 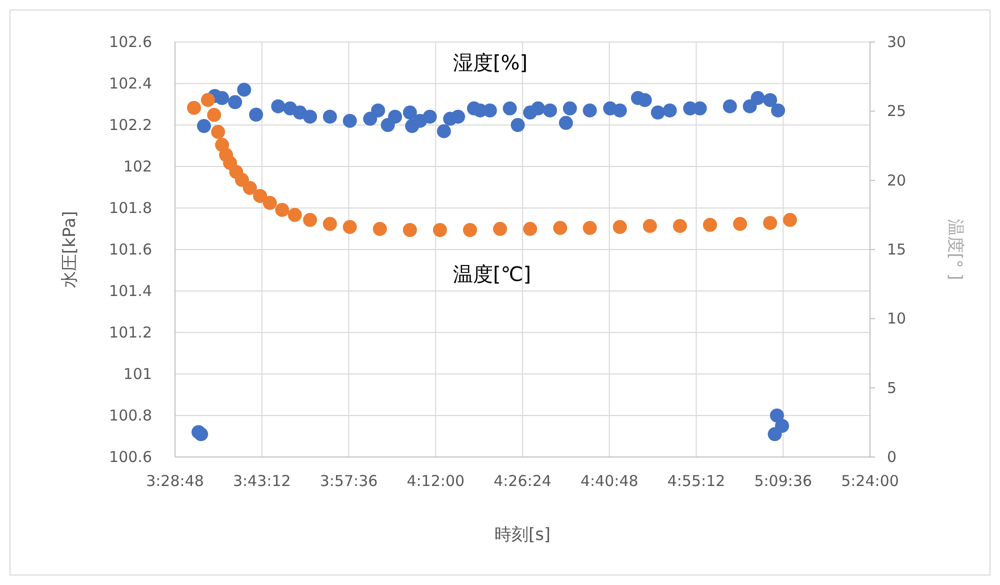 I want to click on y-tick-label: 101.2, so click(x=130, y=333).